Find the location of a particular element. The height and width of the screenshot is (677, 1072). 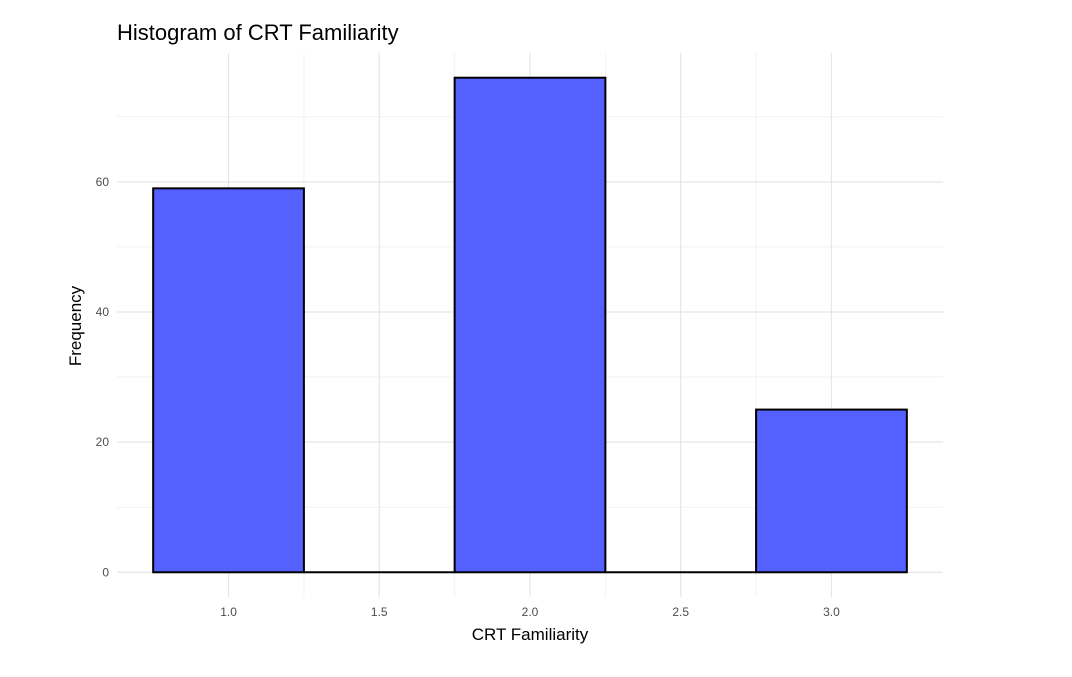

y-tick-label: 20 is located at coordinates (103, 442).